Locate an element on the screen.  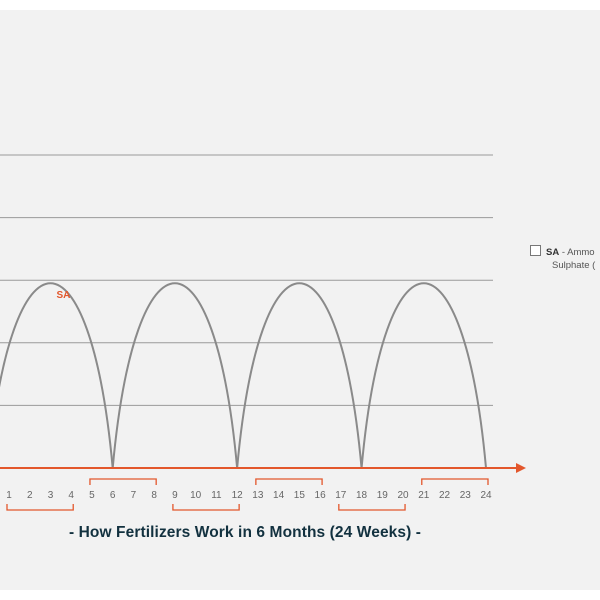
x-tick-label: 13 is located at coordinates (258, 495).